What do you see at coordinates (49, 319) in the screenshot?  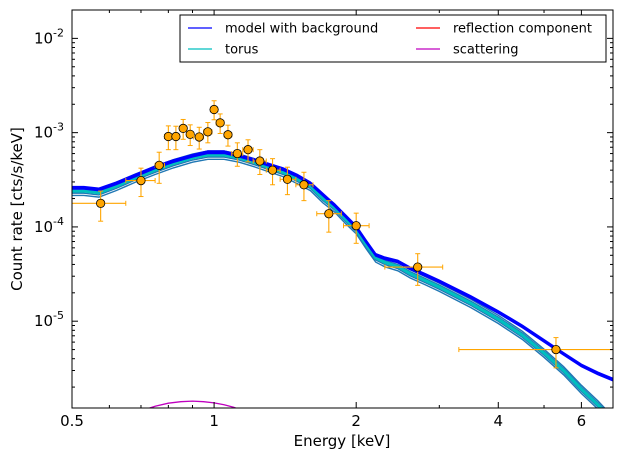 I see `y-tick-label: 10⁻⁵` at bounding box center [49, 319].